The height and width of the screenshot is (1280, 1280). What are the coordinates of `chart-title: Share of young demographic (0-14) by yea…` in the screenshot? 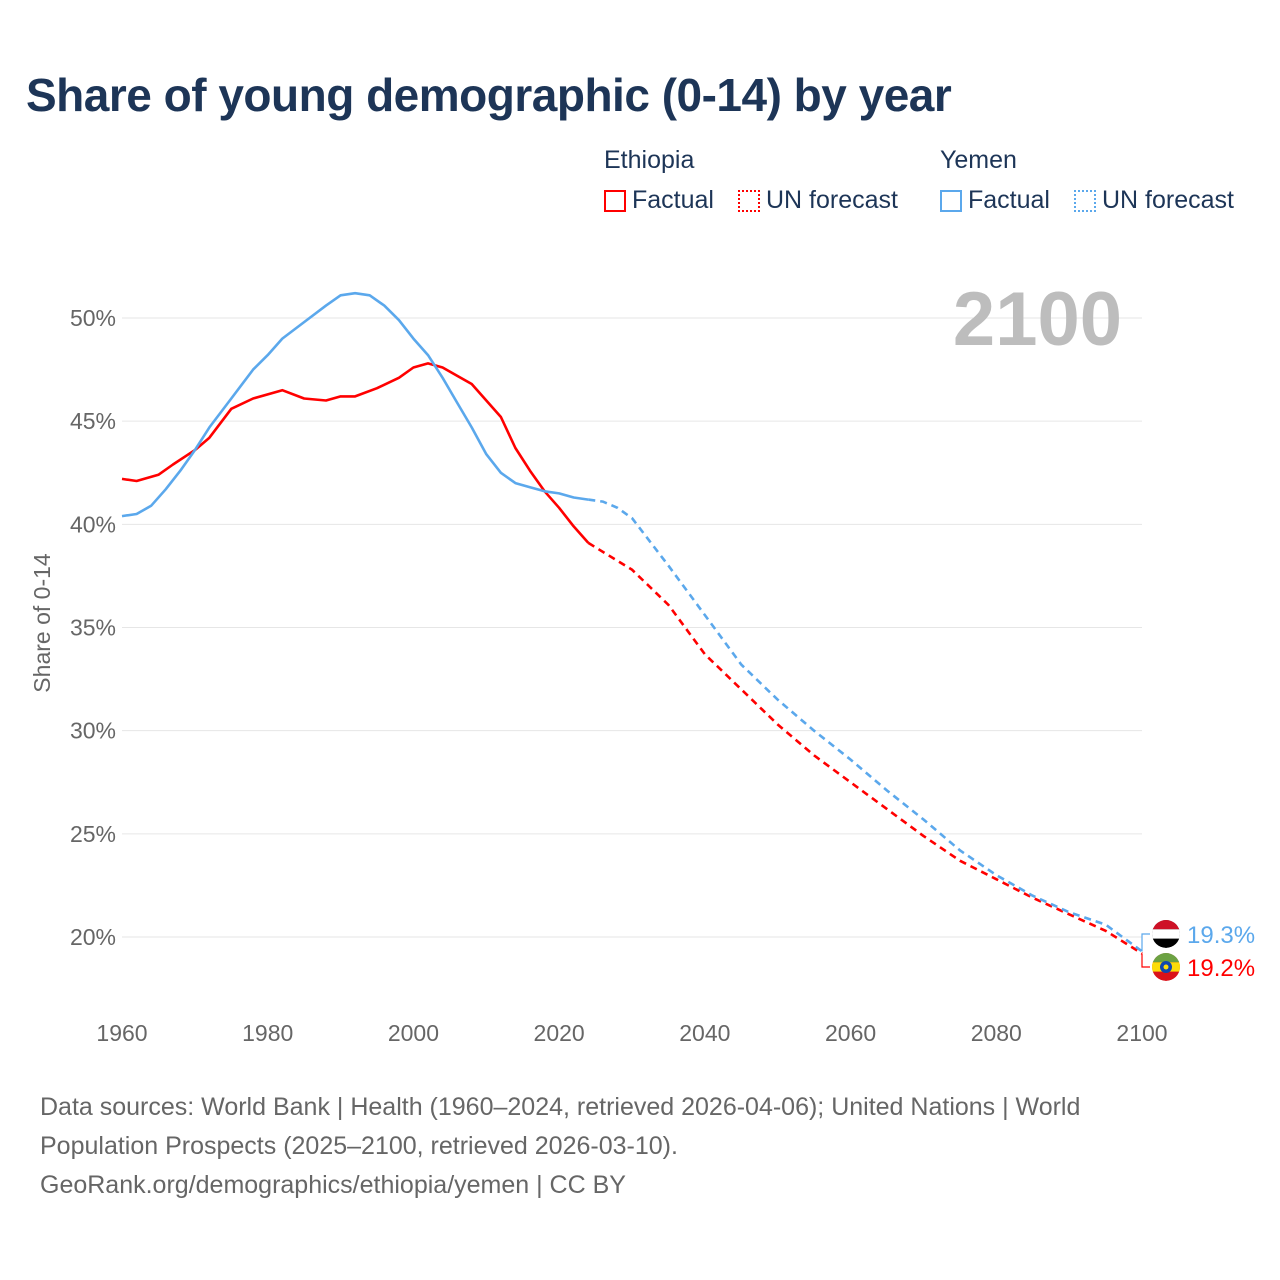 It's located at (489, 95).